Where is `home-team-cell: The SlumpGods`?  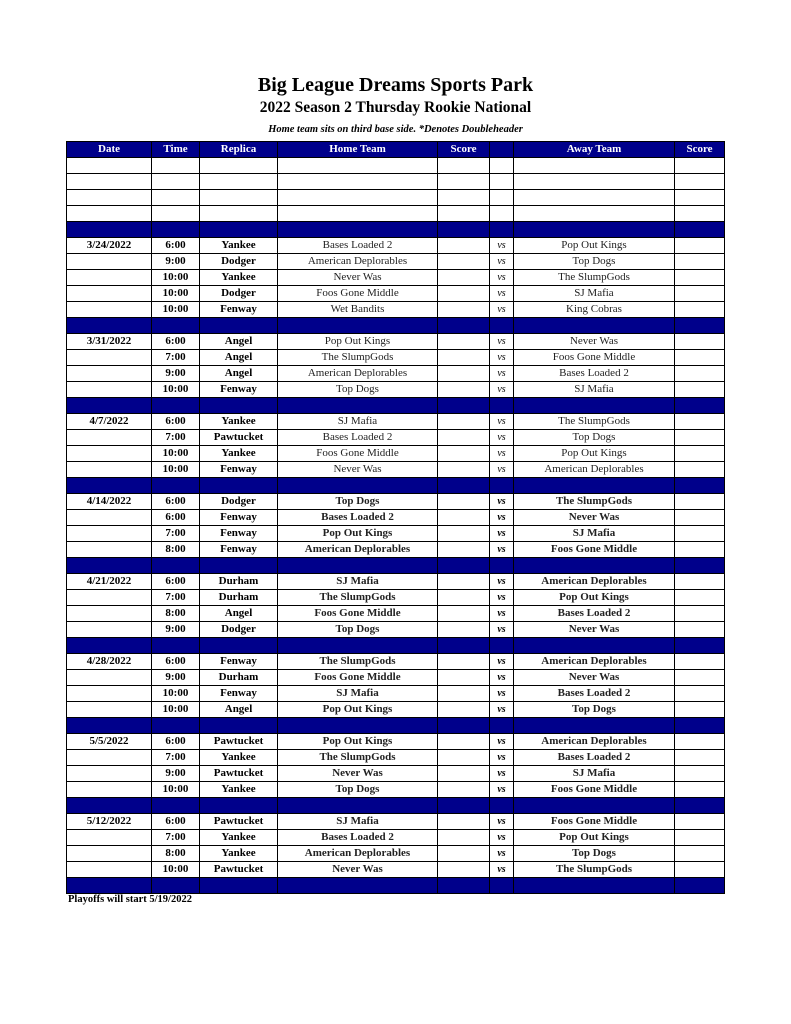
home-team-cell: The SlumpGods is located at coordinates (357, 597).